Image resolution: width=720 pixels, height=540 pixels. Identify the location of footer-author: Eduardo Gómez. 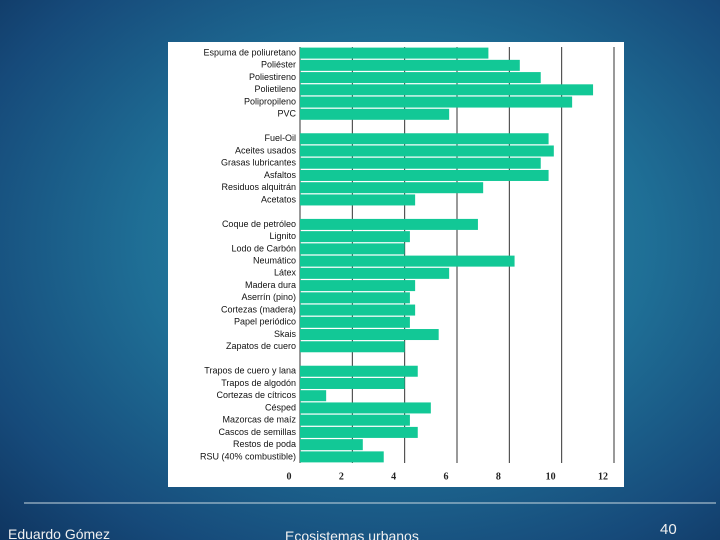
(59, 533).